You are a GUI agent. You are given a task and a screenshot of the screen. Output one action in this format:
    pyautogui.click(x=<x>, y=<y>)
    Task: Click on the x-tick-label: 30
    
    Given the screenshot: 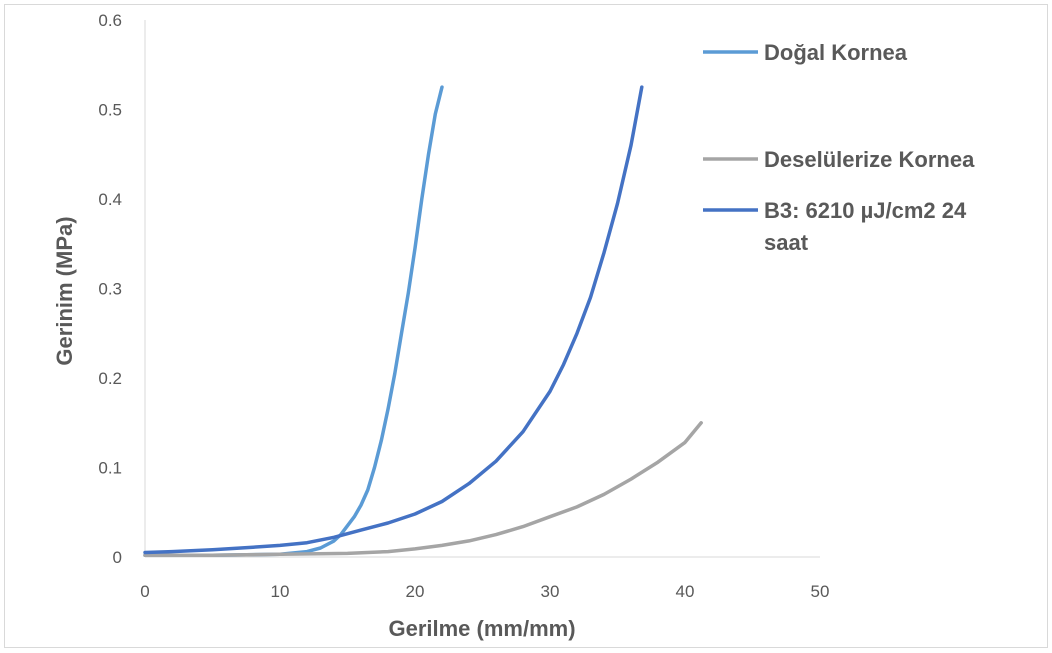 What is the action you would take?
    pyautogui.click(x=550, y=591)
    